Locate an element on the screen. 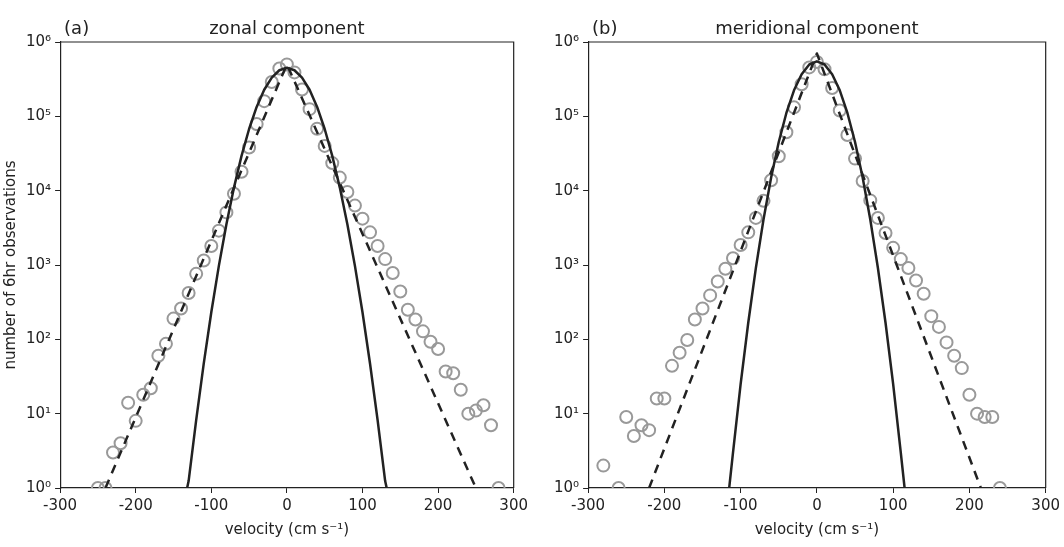  text: (a) is located at coordinates (77, 27).